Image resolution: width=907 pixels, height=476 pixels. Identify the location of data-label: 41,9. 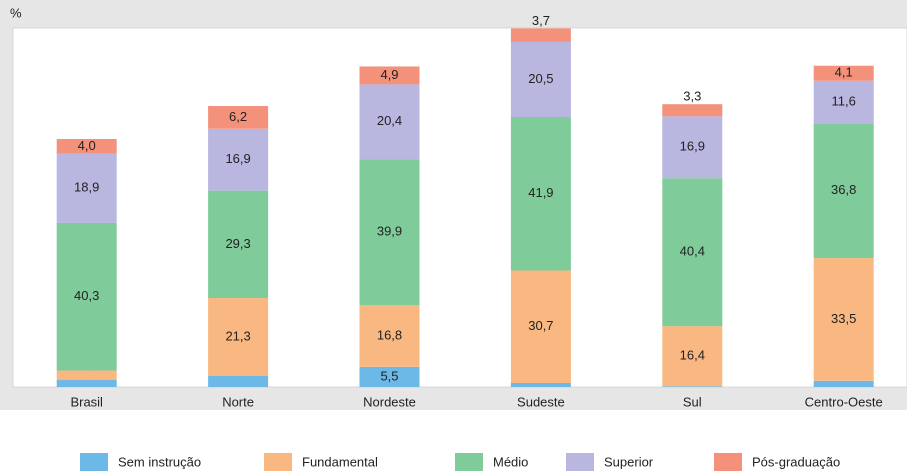
(540, 192).